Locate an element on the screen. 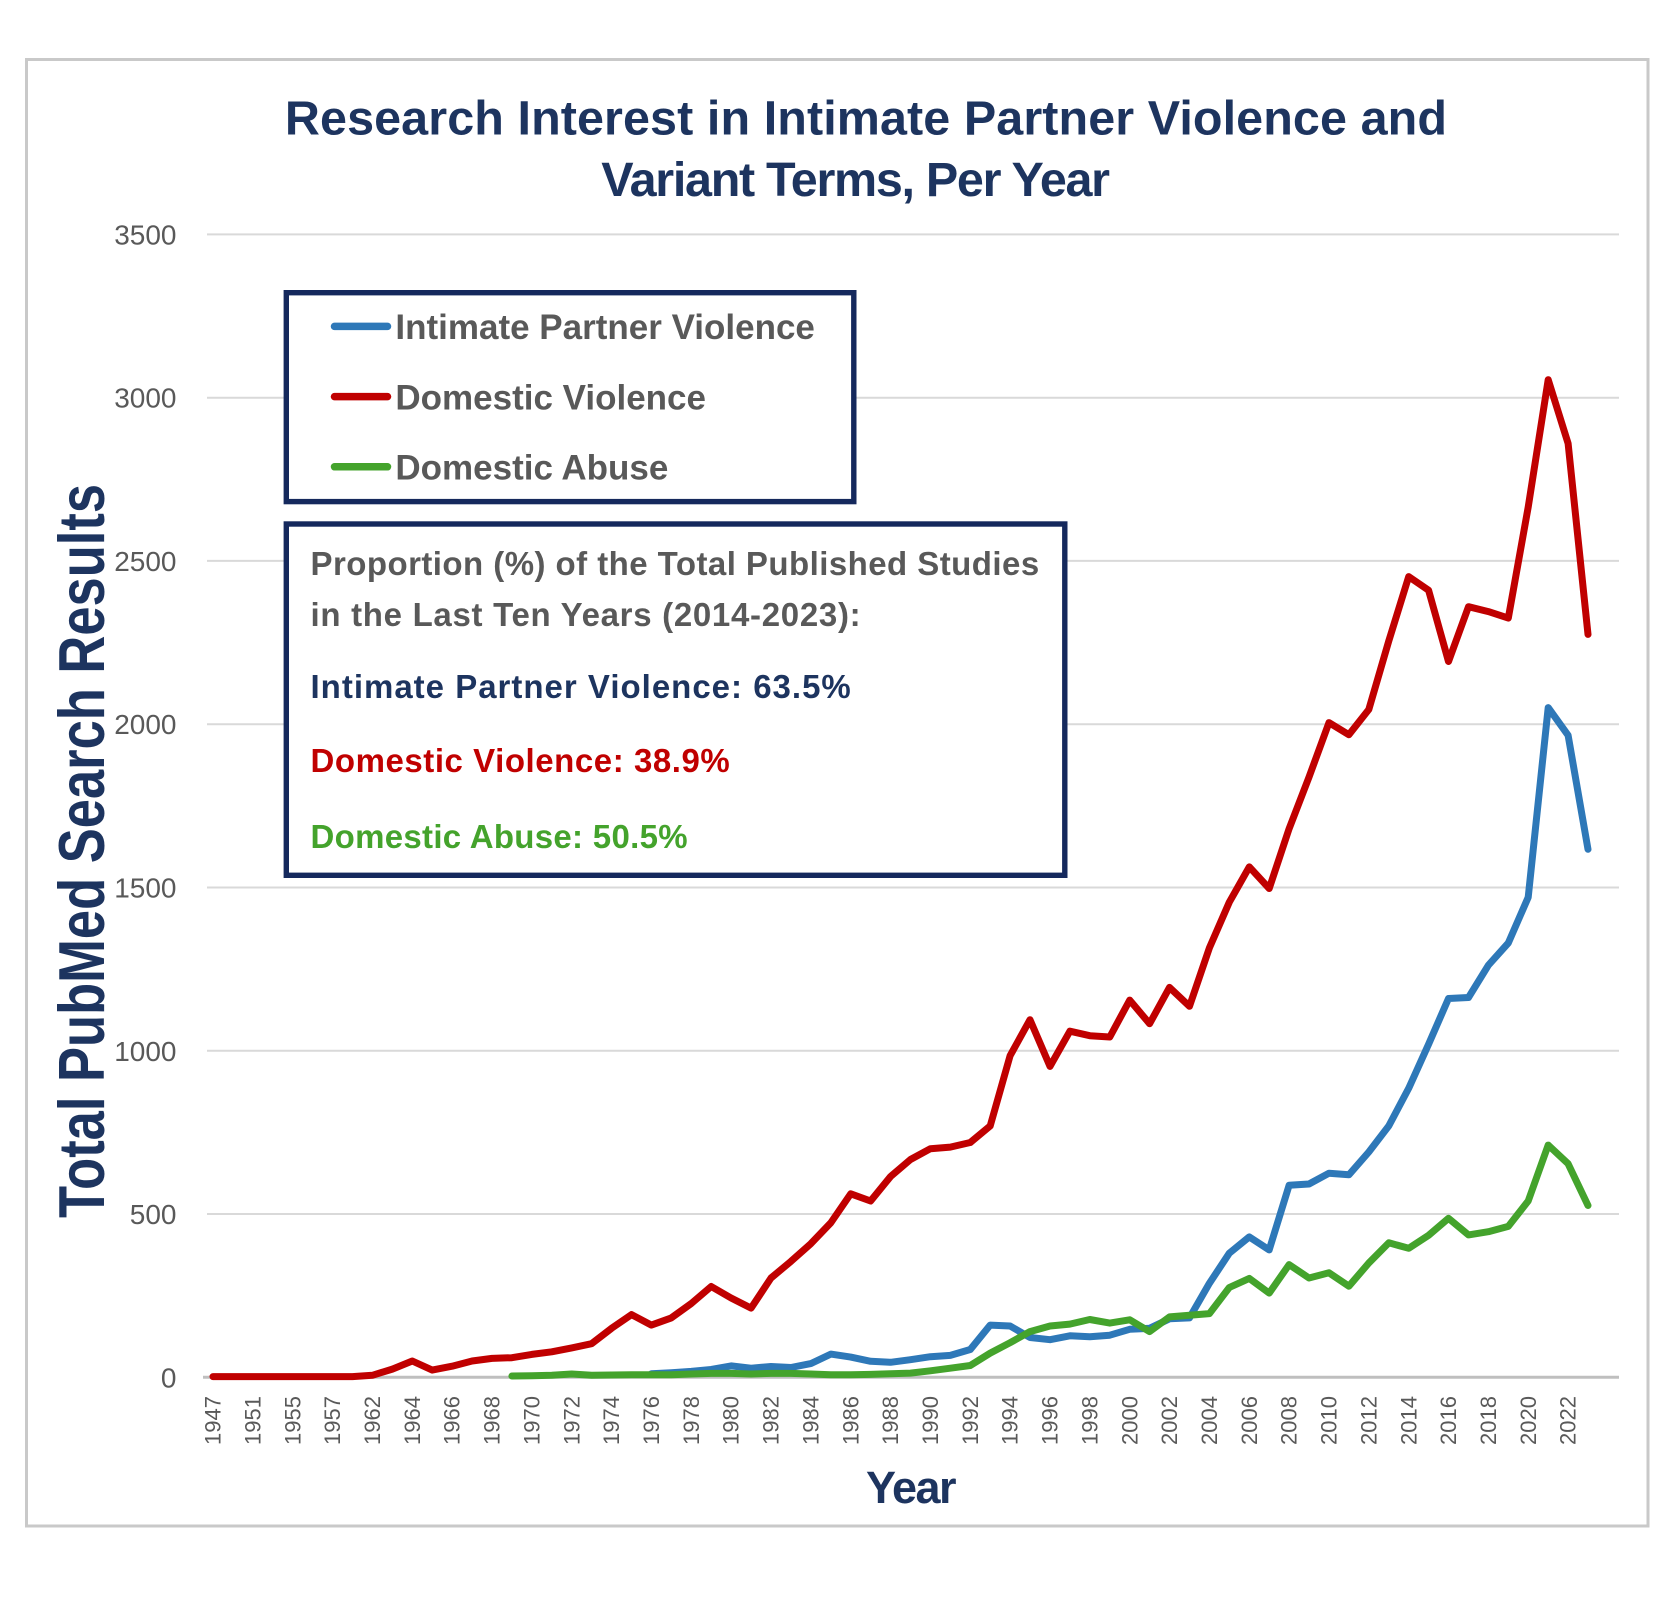 This screenshot has height=1601, width=1671. svg-text: 1978 is located at coordinates (691, 1420).